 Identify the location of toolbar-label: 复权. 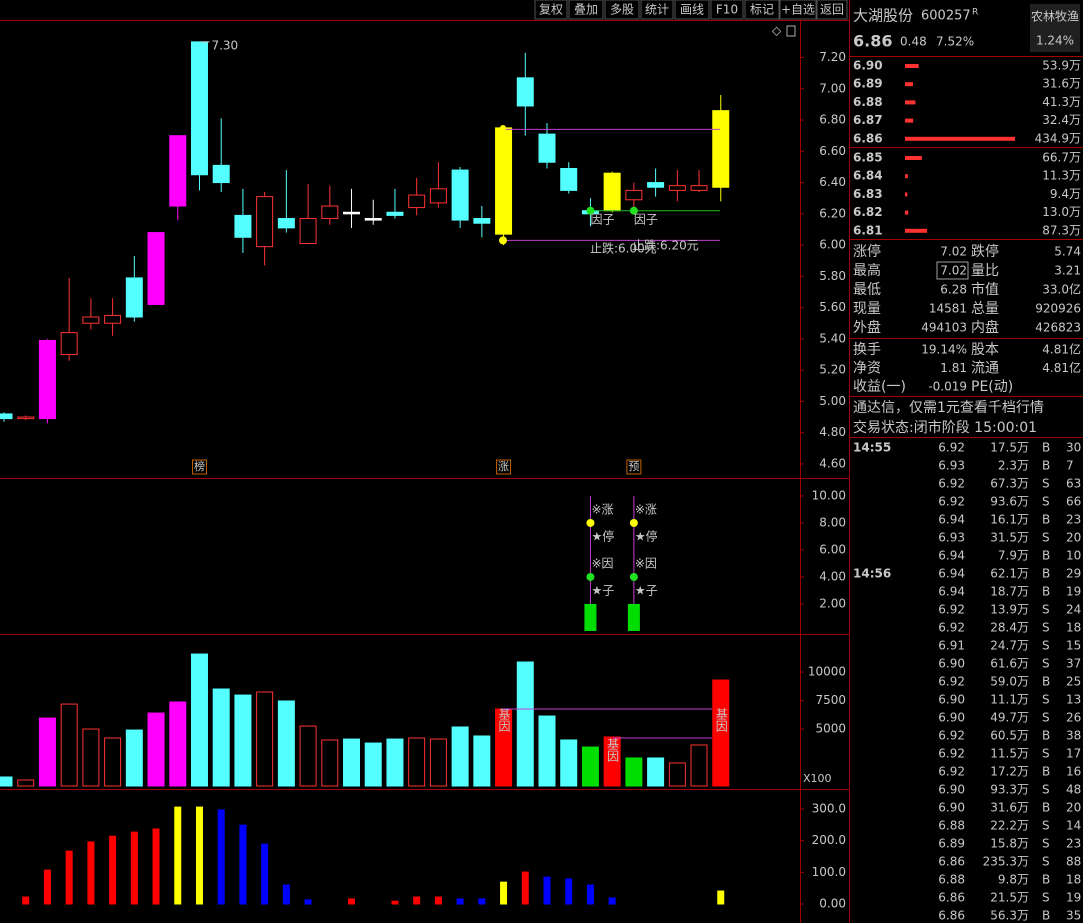
(551, 10).